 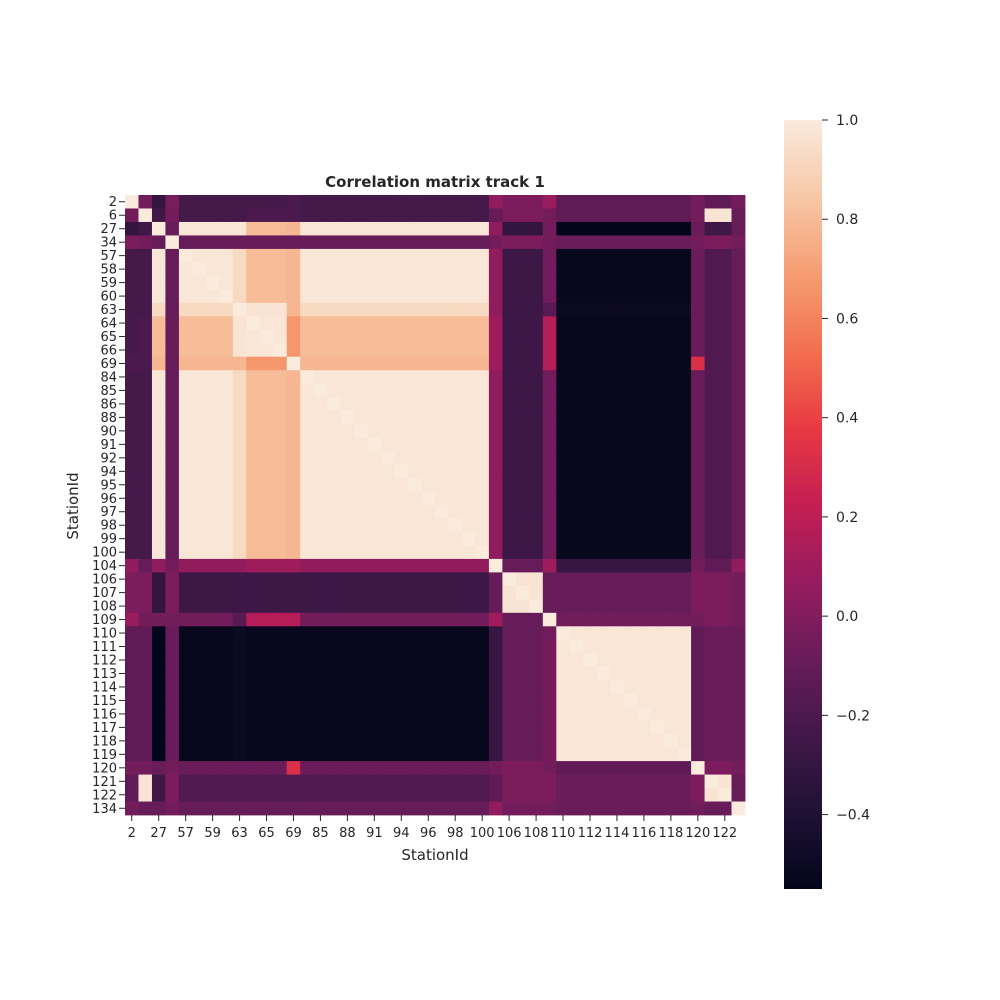 What do you see at coordinates (401, 833) in the screenshot?
I see `x-tick-label: 94` at bounding box center [401, 833].